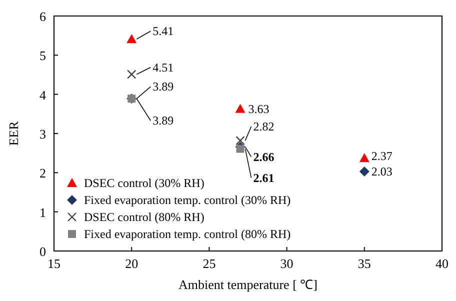  What do you see at coordinates (248, 284) in the screenshot?
I see `x-axis-title: Ambient temperature [ ℃]` at bounding box center [248, 284].